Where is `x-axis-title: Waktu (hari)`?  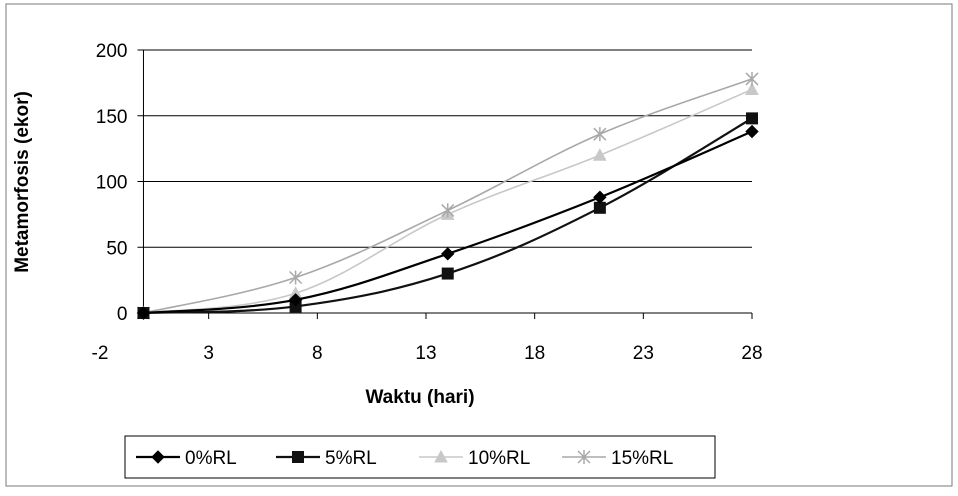 x-axis-title: Waktu (hari) is located at coordinates (419, 397).